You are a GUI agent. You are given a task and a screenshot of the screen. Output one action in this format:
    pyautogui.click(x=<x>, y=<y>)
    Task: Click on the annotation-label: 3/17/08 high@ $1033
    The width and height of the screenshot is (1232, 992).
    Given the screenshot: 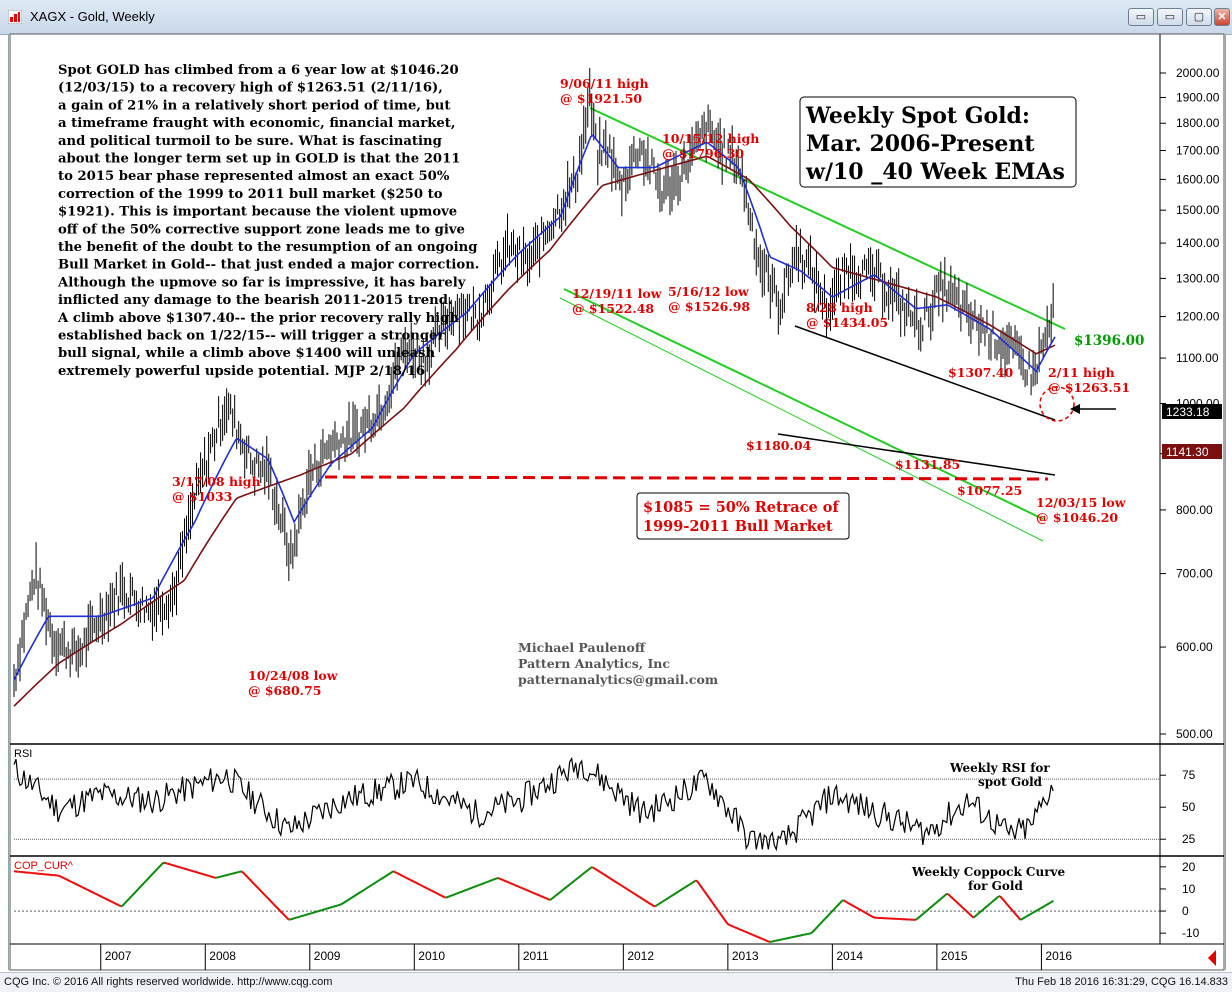 What is the action you would take?
    pyautogui.click(x=216, y=489)
    